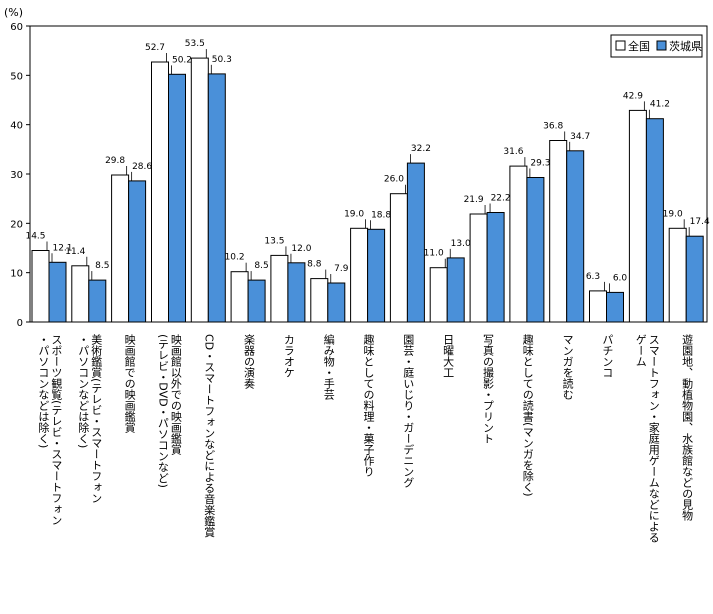 This screenshot has width=713, height=614. I want to click on data-label: 13.0, so click(461, 244).